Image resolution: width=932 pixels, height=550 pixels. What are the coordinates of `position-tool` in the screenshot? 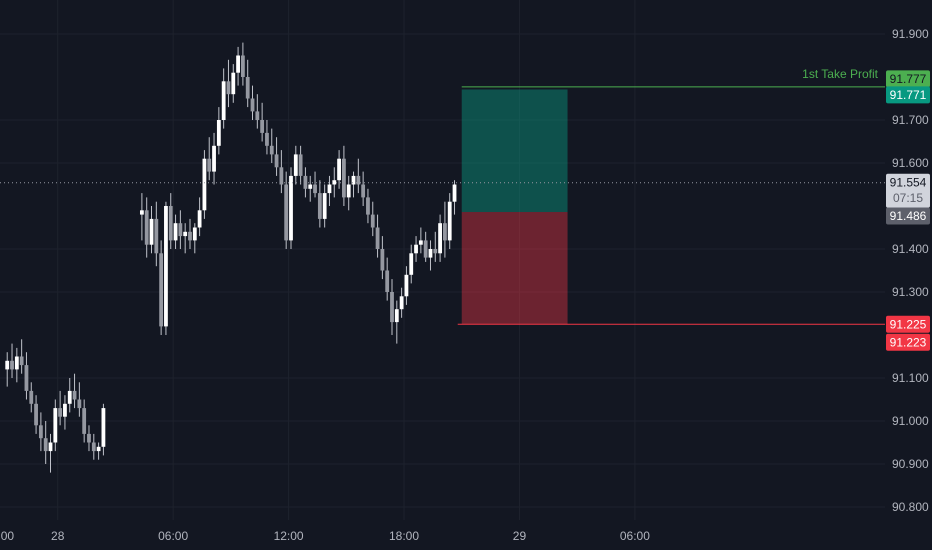 It's located at (514, 207).